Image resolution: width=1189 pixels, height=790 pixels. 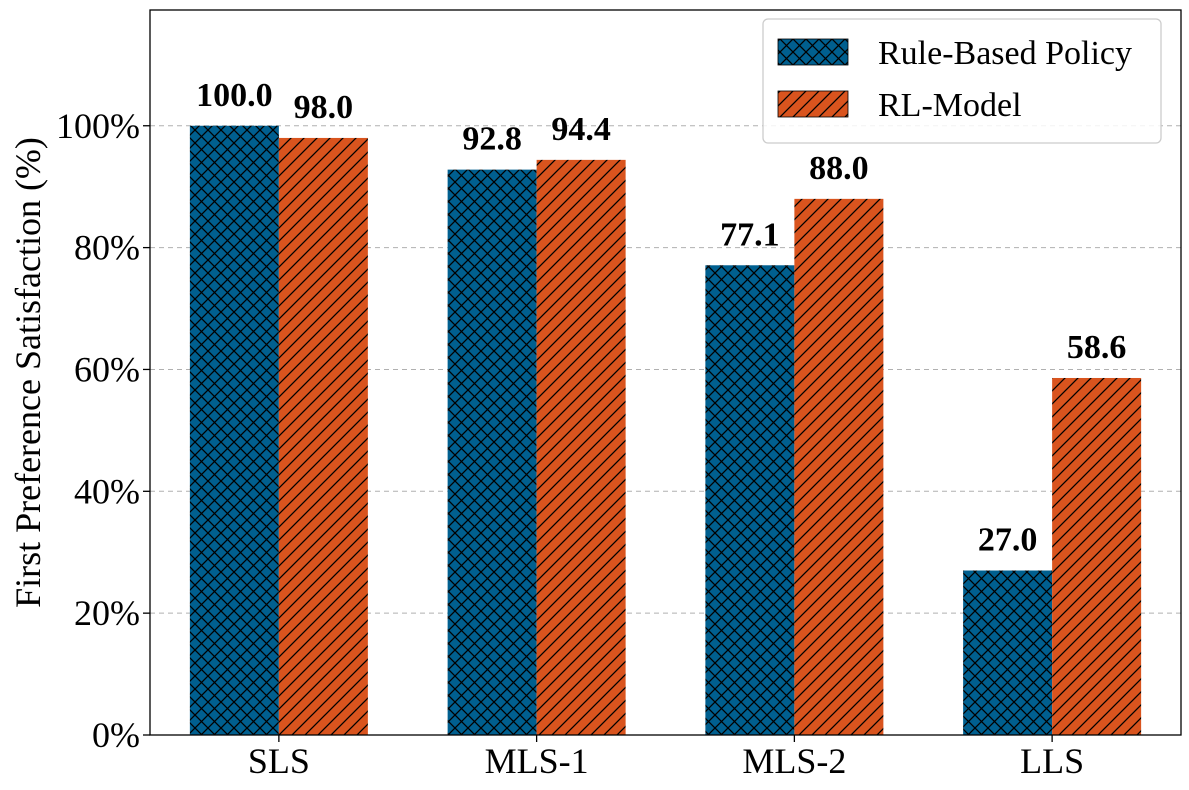 I want to click on y-tick-label: 40%, so click(x=107, y=491).